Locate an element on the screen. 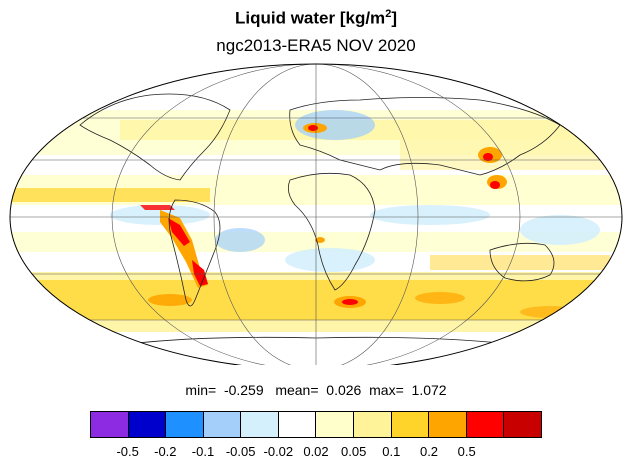 Image resolution: width=632 pixels, height=468 pixels. map-subtitle: ngc2013-ERA5 NOV 2020 is located at coordinates (316, 45).